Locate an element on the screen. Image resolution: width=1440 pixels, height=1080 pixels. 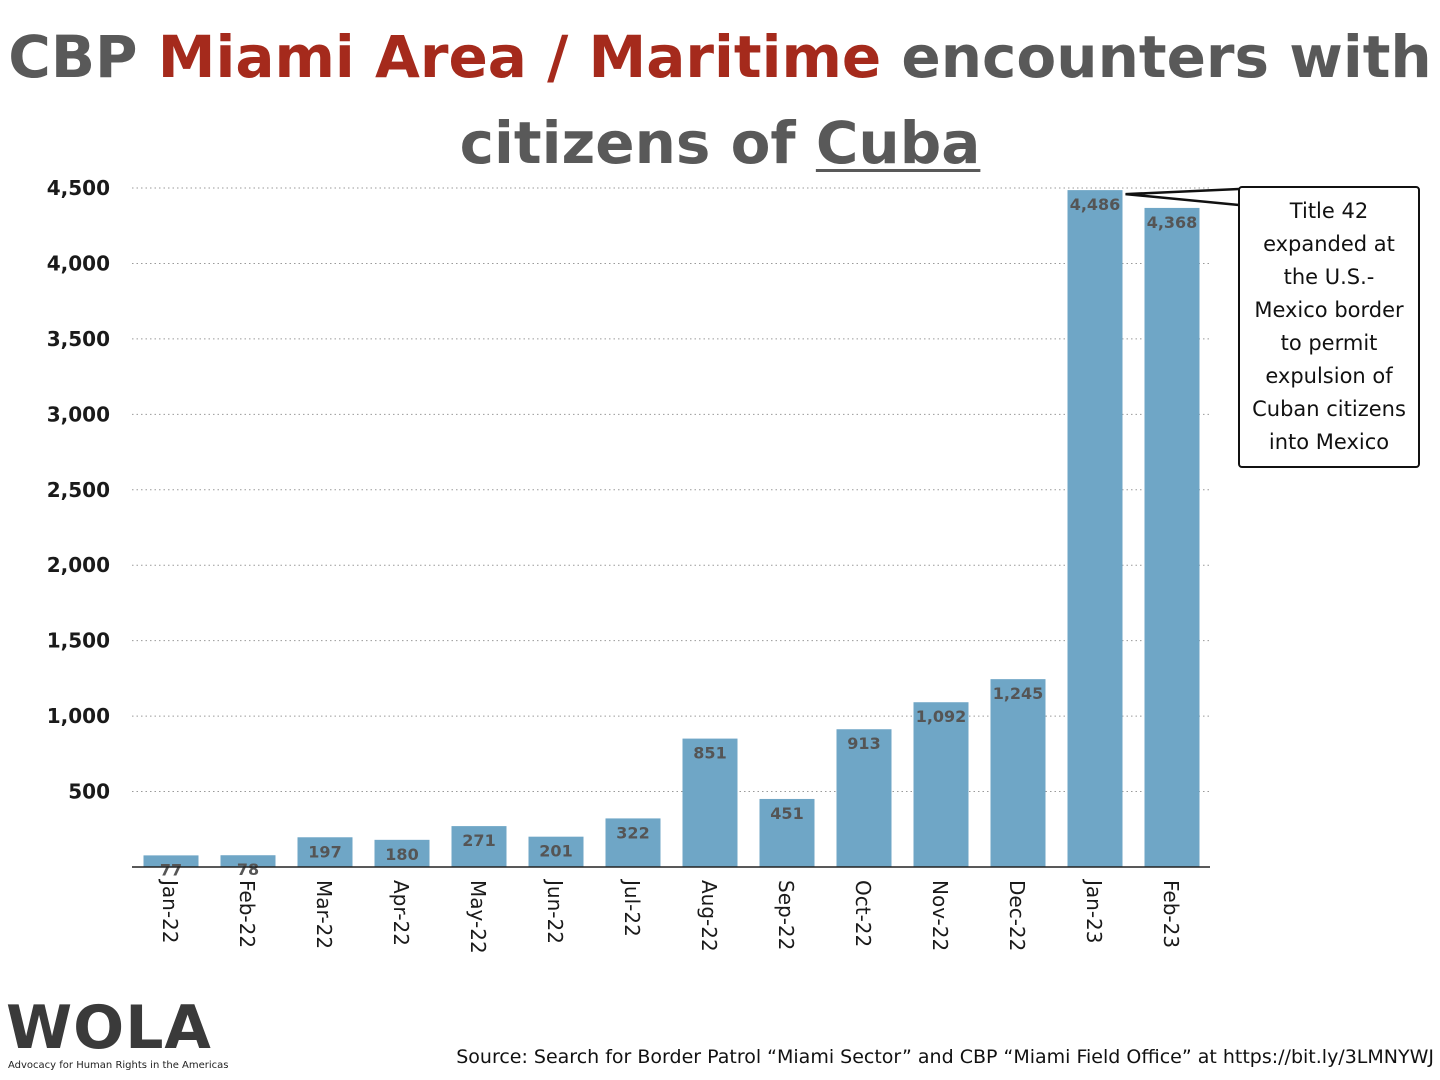
data-label: 197 is located at coordinates (324, 851).